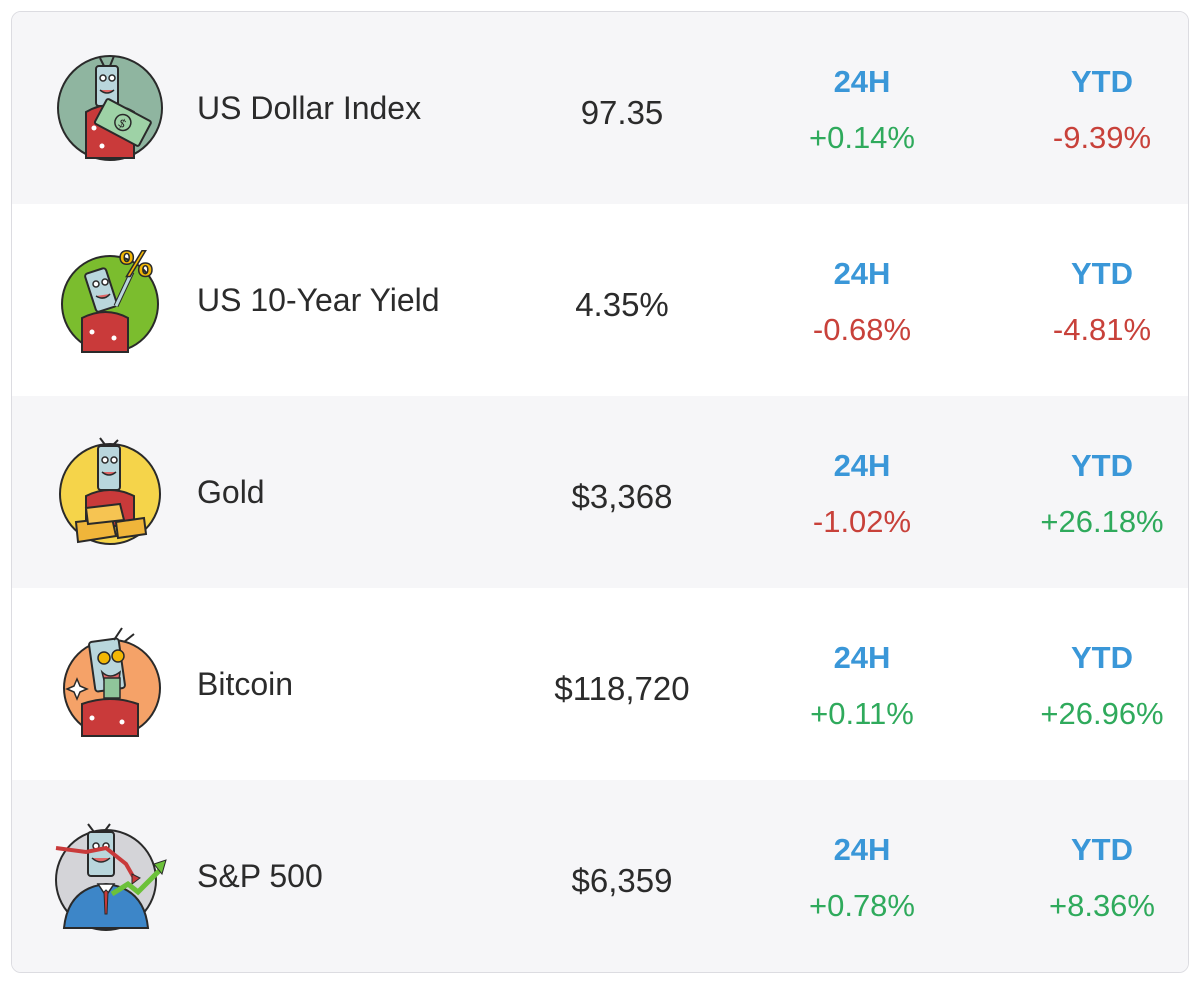 Image resolution: width=1200 pixels, height=984 pixels. I want to click on asset-name: S&P 500, so click(260, 876).